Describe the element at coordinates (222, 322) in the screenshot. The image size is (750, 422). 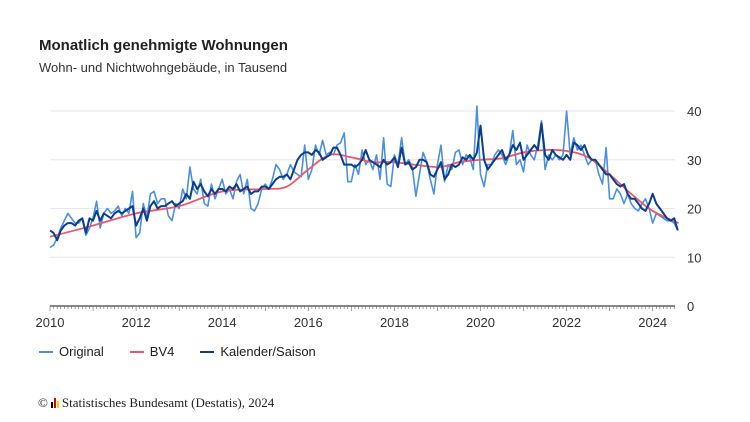
I see `x-tick-label: 2014` at that location.